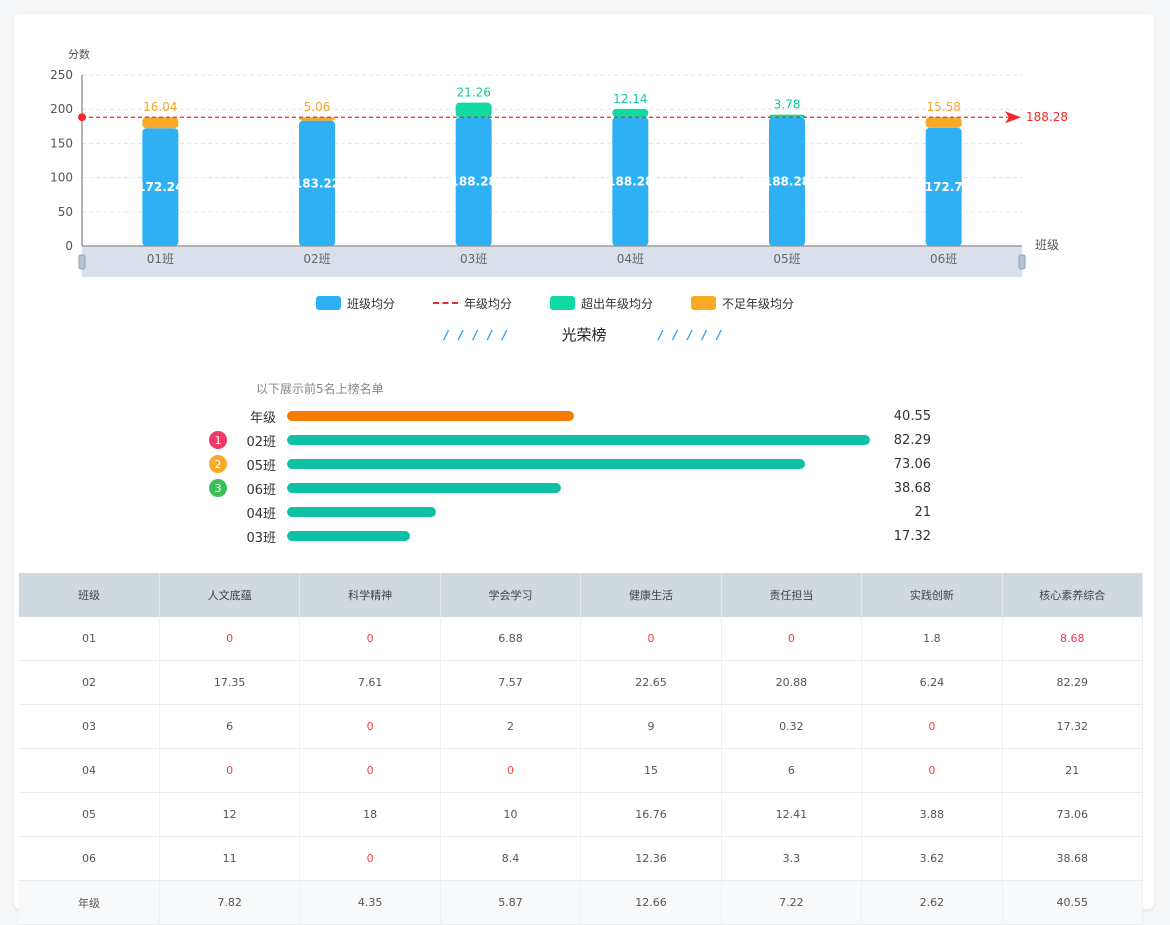 Image resolution: width=1170 pixels, height=925 pixels. I want to click on table-row: 年级 7.82 4.35 5.87 12.66 7.22 2.62 40.55, so click(581, 902).